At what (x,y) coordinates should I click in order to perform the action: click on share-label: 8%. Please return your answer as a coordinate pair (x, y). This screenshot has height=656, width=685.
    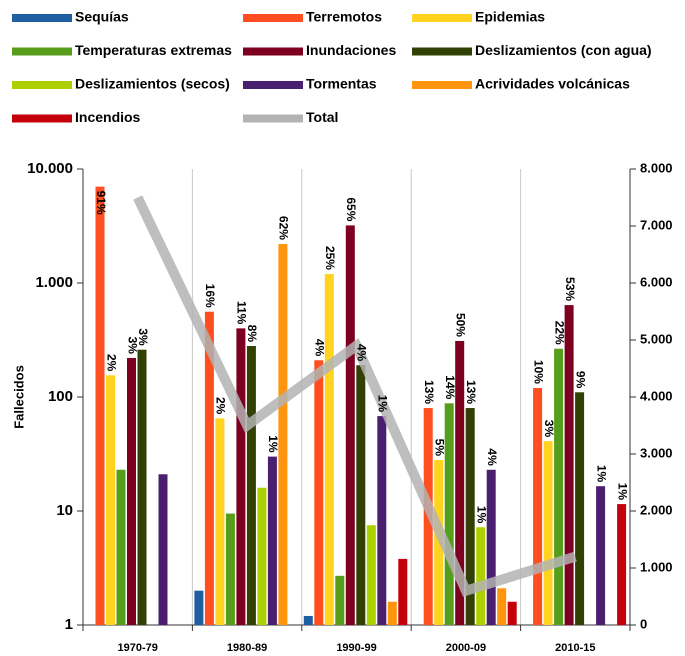
    Looking at the image, I should click on (252, 334).